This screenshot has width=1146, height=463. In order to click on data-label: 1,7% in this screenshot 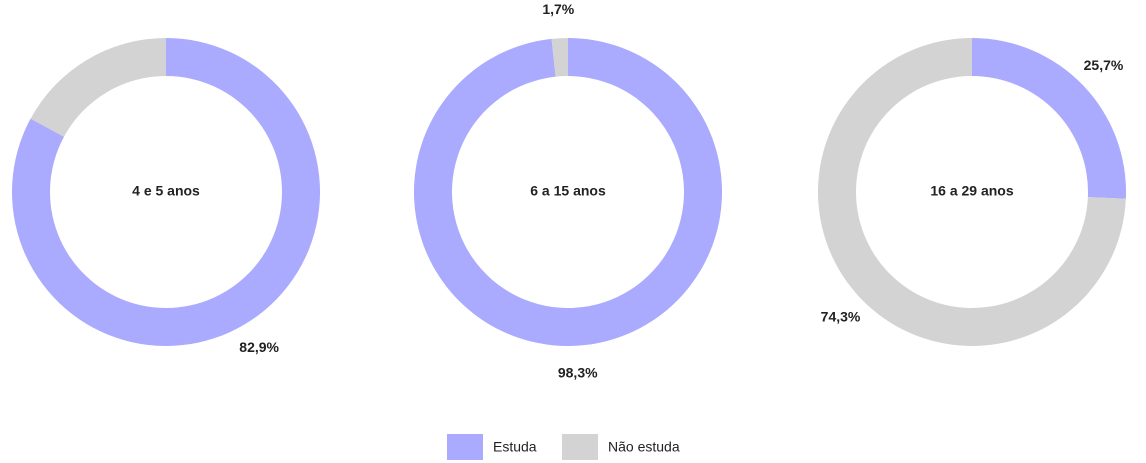, I will do `click(558, 9)`.